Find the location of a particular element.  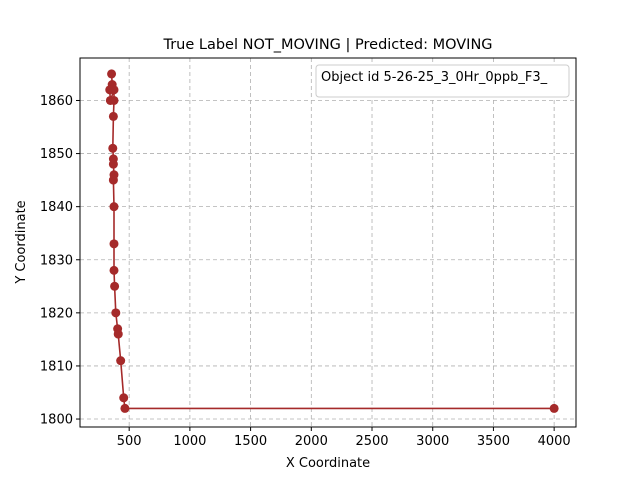

y-tick-label: 1860 is located at coordinates (56, 101).